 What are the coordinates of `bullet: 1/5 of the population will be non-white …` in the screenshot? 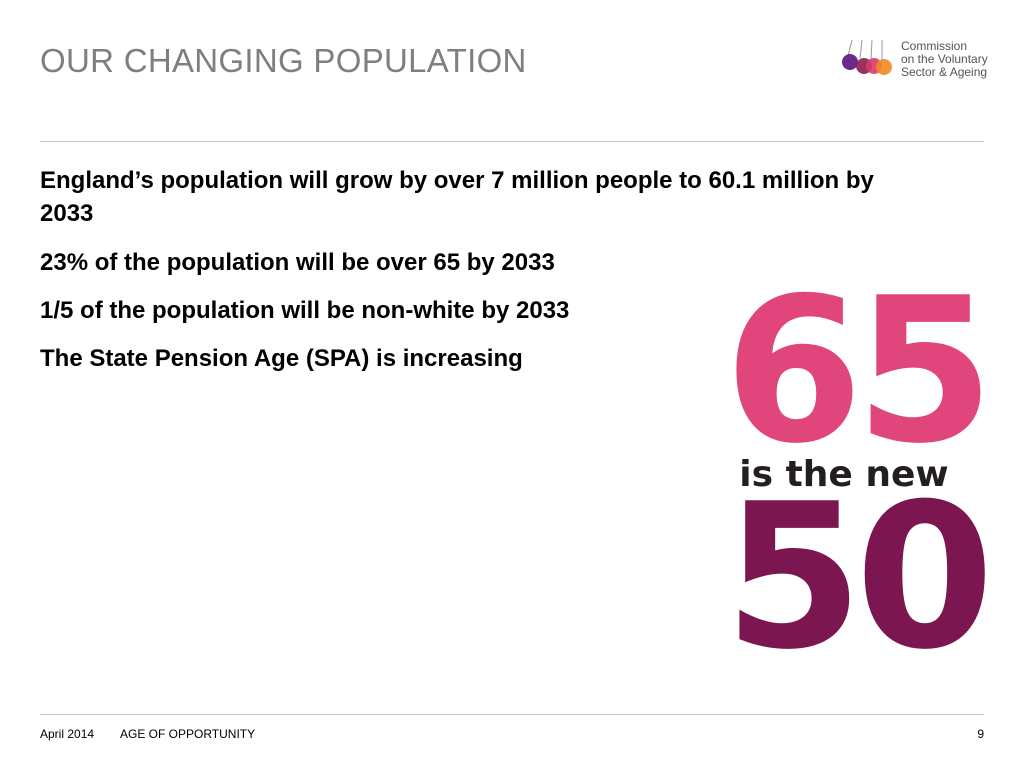 It's located at (305, 310).